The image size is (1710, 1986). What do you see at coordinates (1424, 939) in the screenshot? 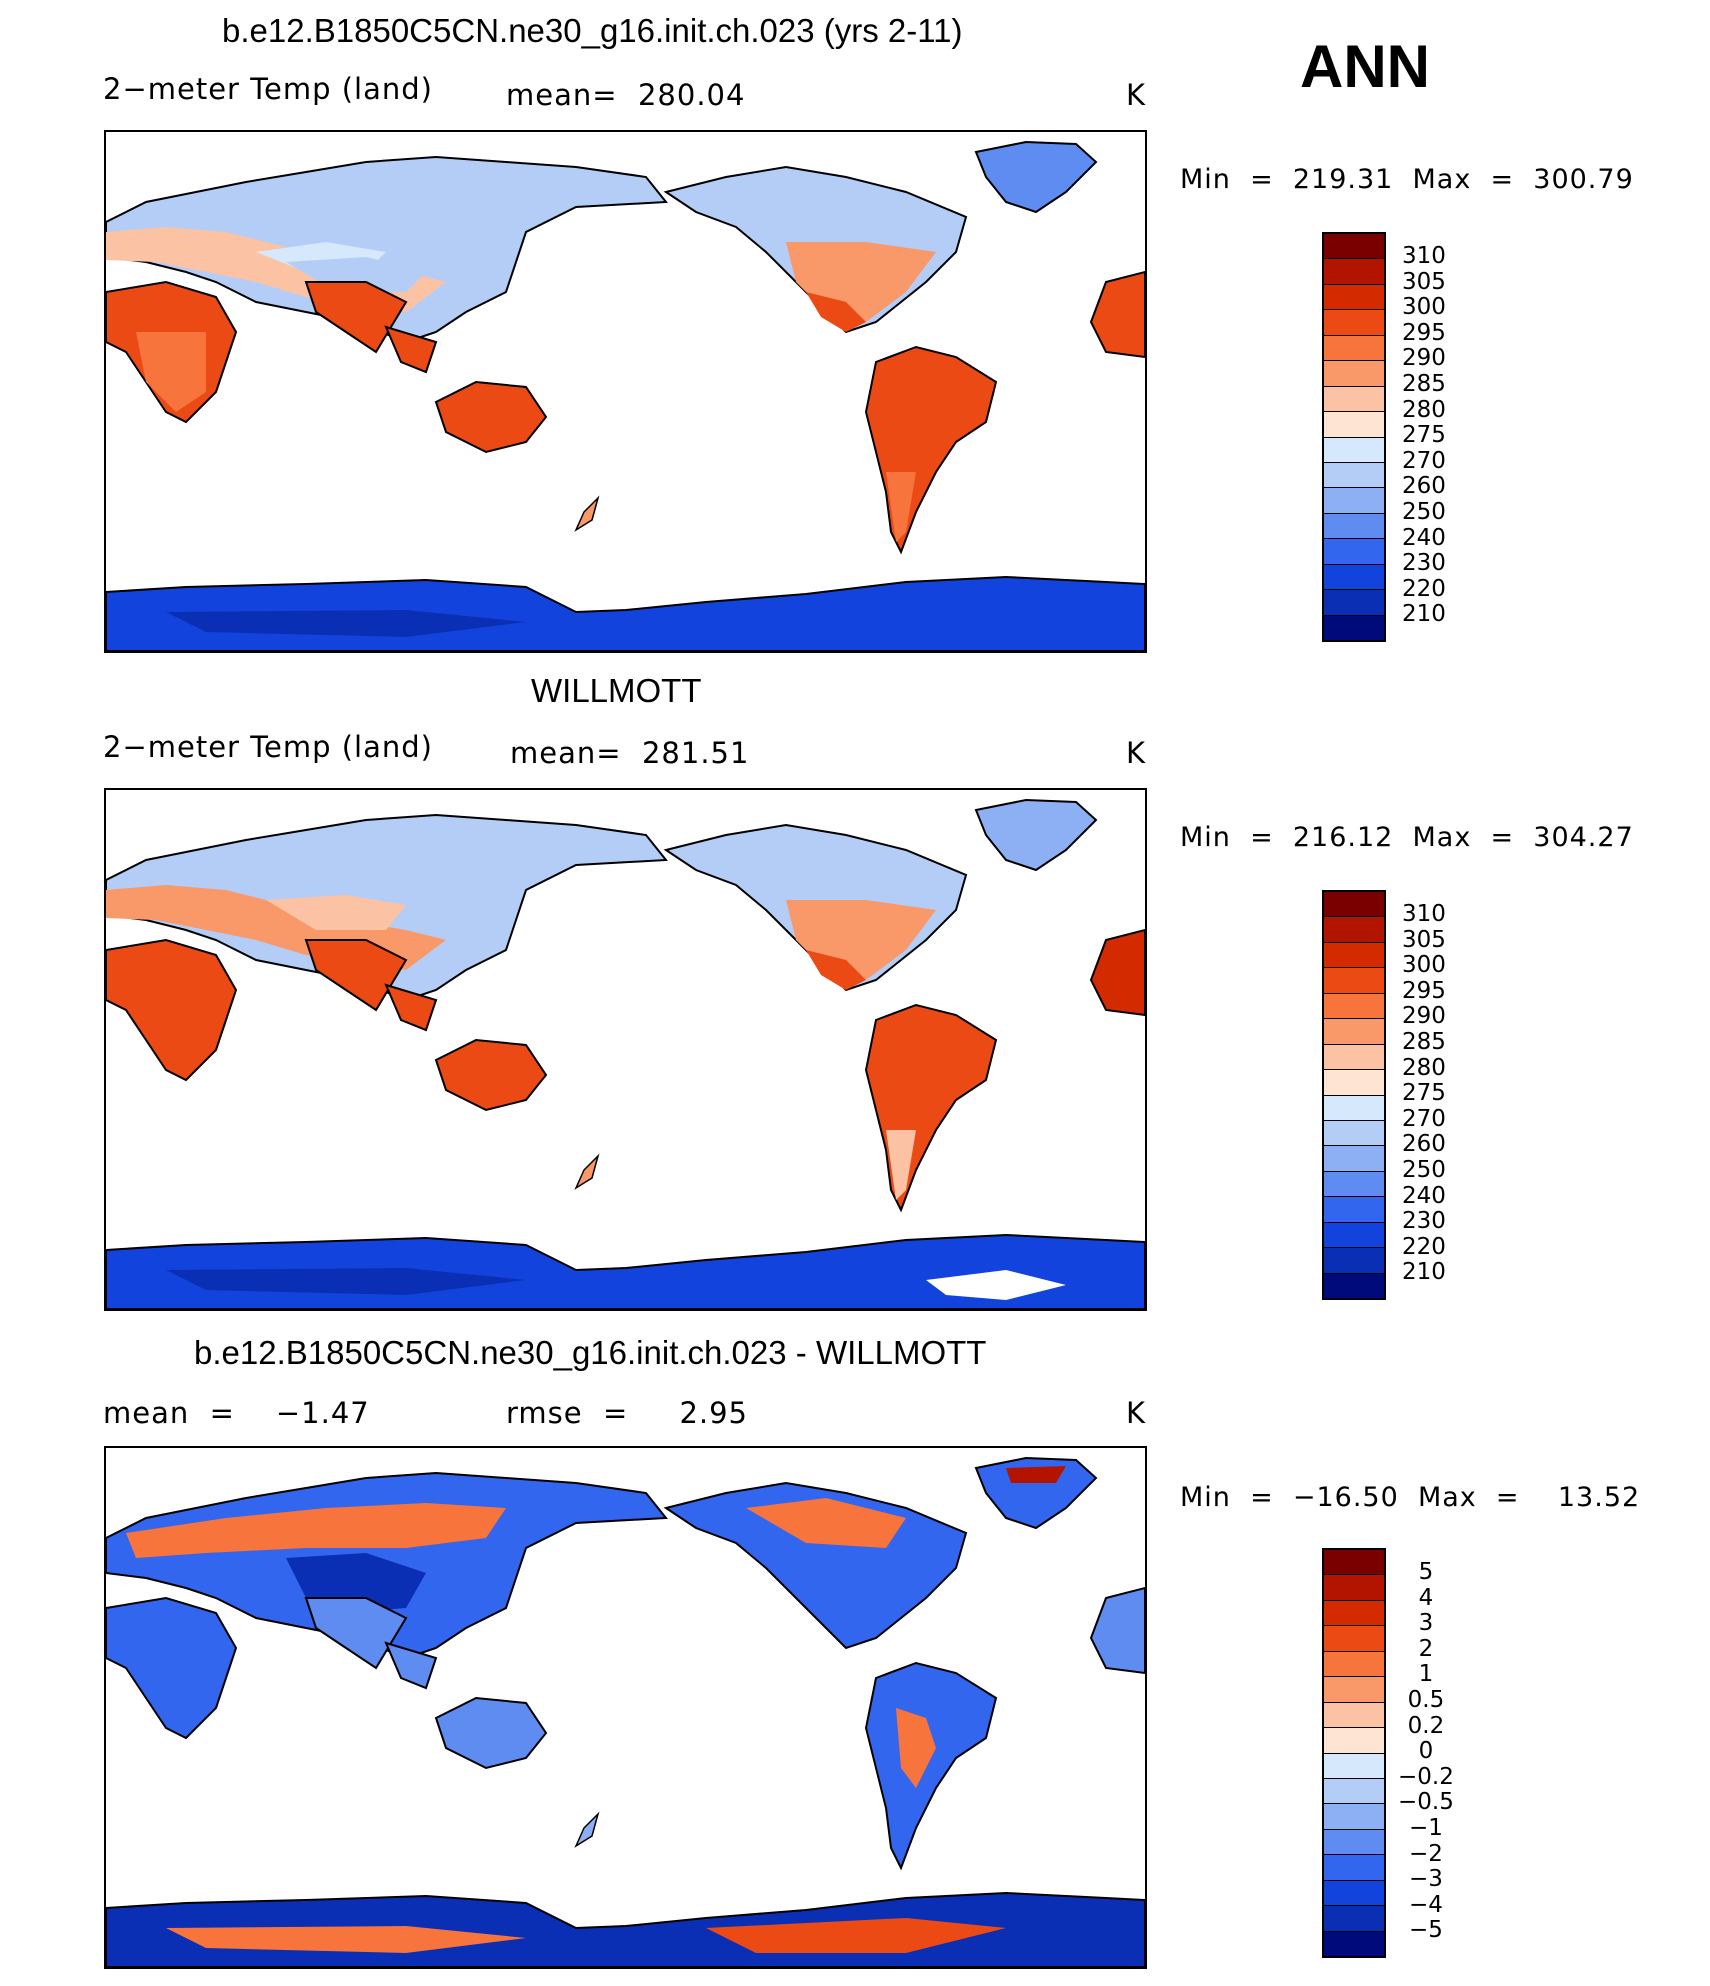
I see `colorbar-tick-label: 305` at bounding box center [1424, 939].